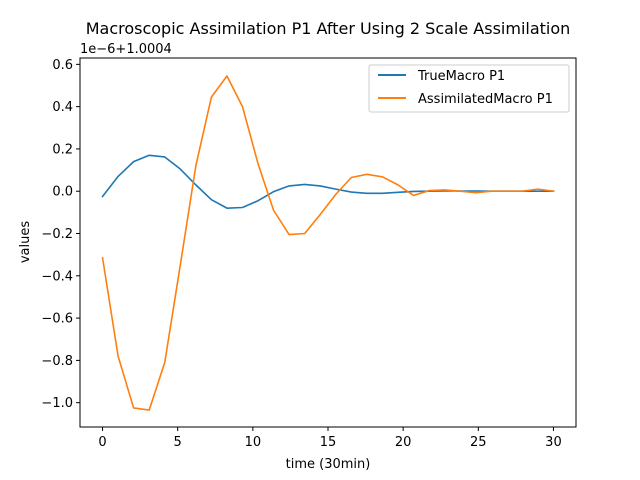 This screenshot has width=640, height=480. Describe the element at coordinates (478, 442) in the screenshot. I see `x-tick-label: 25` at that location.